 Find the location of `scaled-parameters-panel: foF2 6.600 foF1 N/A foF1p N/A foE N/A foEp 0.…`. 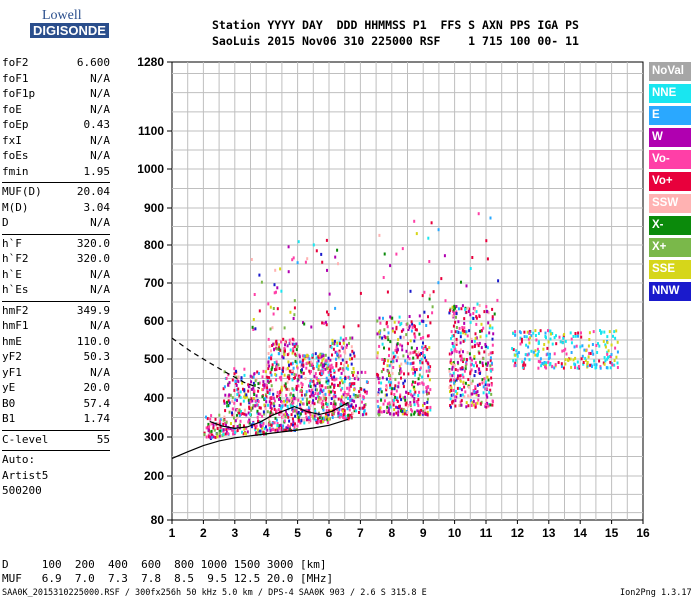

scaled-parameters-panel: foF2 6.600 foF1 N/A foF1p N/A foE N/A foEp 0.… is located at coordinates (56, 278).